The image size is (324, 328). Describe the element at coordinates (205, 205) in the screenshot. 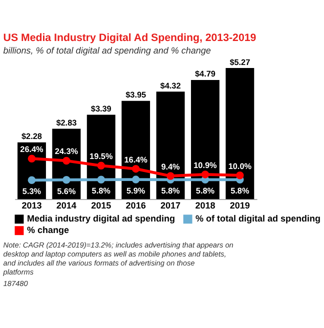

I see `x-tick-label: 2018` at that location.